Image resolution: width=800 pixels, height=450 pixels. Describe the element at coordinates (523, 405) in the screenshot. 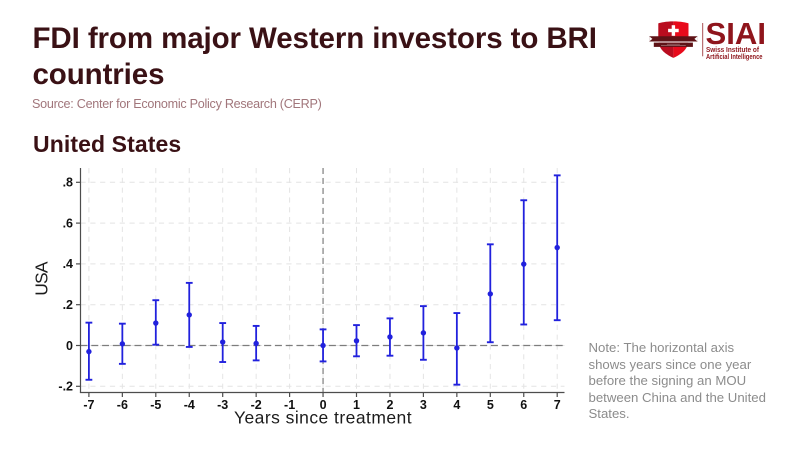

I see `svg-text: 6` at that location.